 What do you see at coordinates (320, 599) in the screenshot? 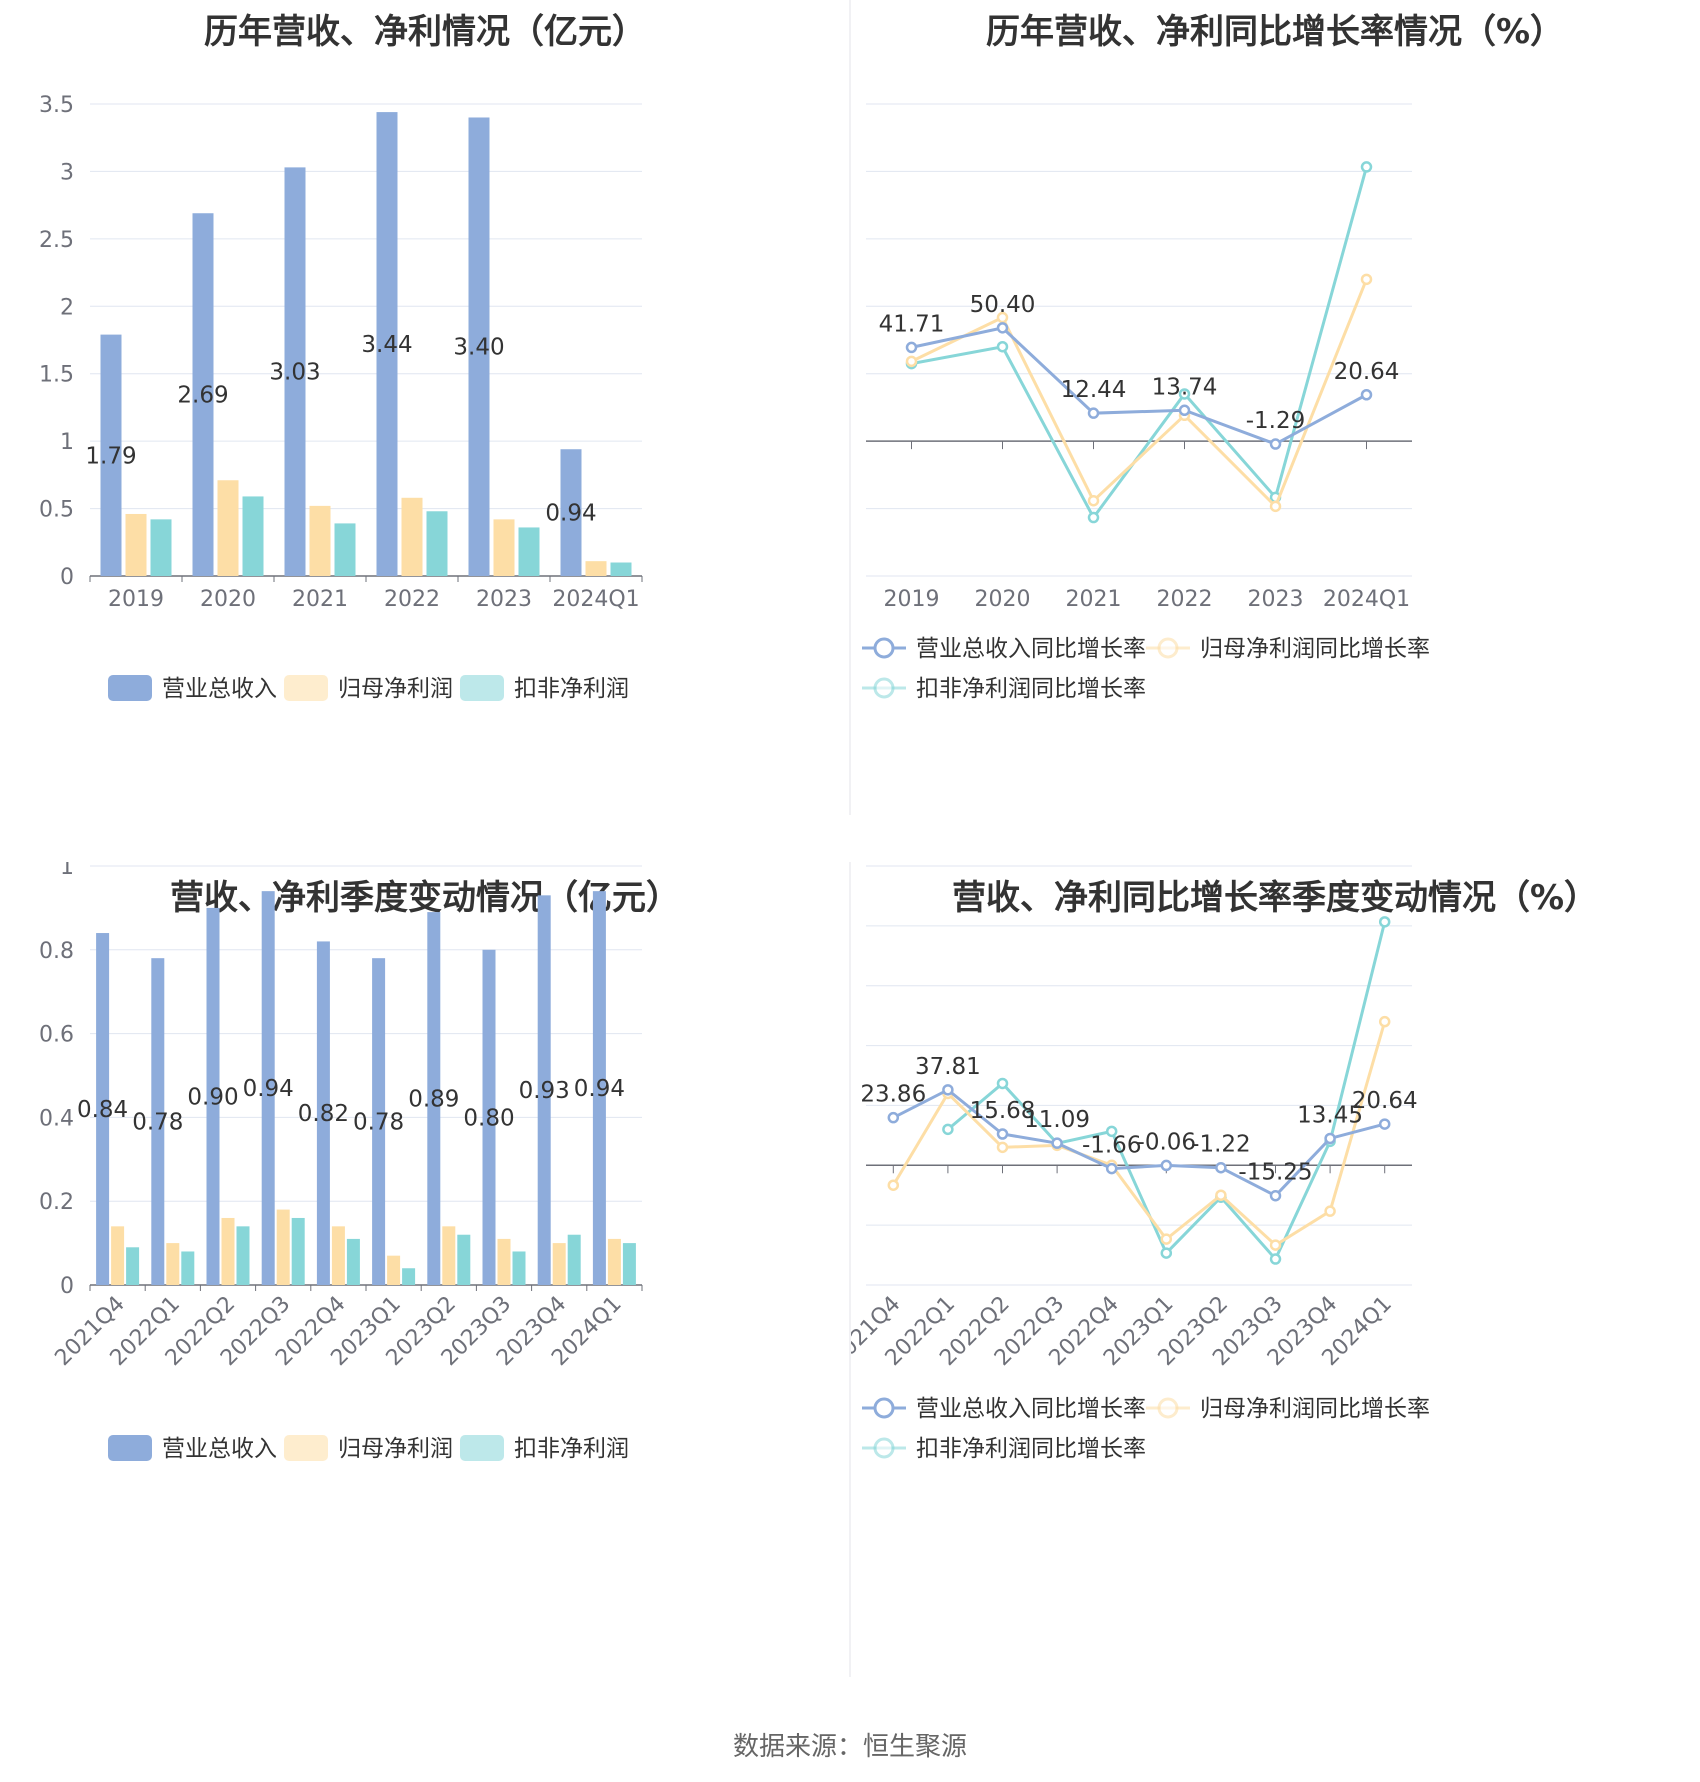
I see `x-tick-label: 2021` at bounding box center [320, 599].